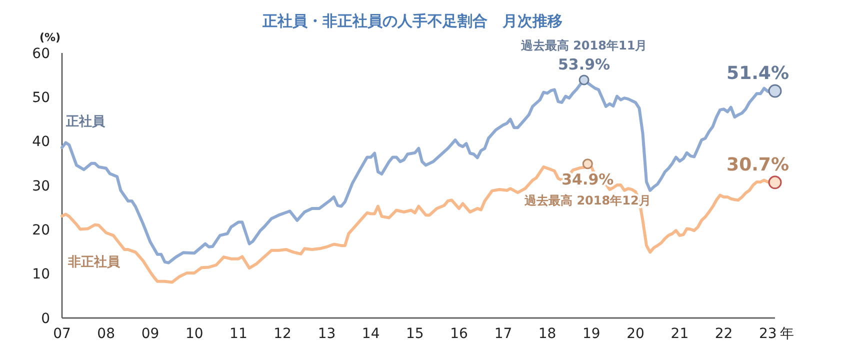 The image size is (865, 354). What do you see at coordinates (635, 334) in the screenshot?
I see `x-tick-label: 20` at bounding box center [635, 334].